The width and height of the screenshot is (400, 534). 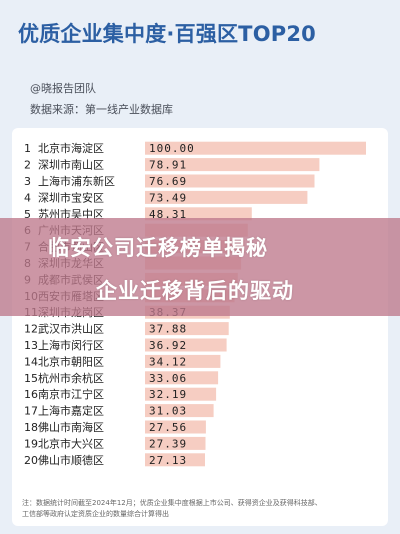 I want to click on value-label-3: 76.69, so click(x=168, y=181).